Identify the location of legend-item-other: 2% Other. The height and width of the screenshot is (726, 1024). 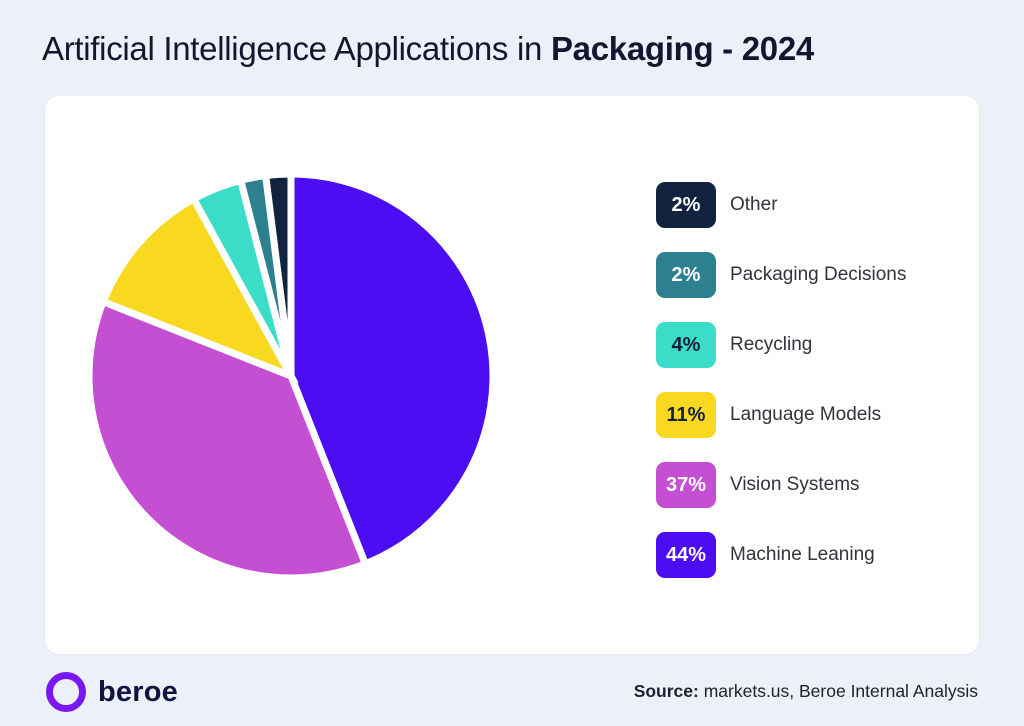
(781, 205).